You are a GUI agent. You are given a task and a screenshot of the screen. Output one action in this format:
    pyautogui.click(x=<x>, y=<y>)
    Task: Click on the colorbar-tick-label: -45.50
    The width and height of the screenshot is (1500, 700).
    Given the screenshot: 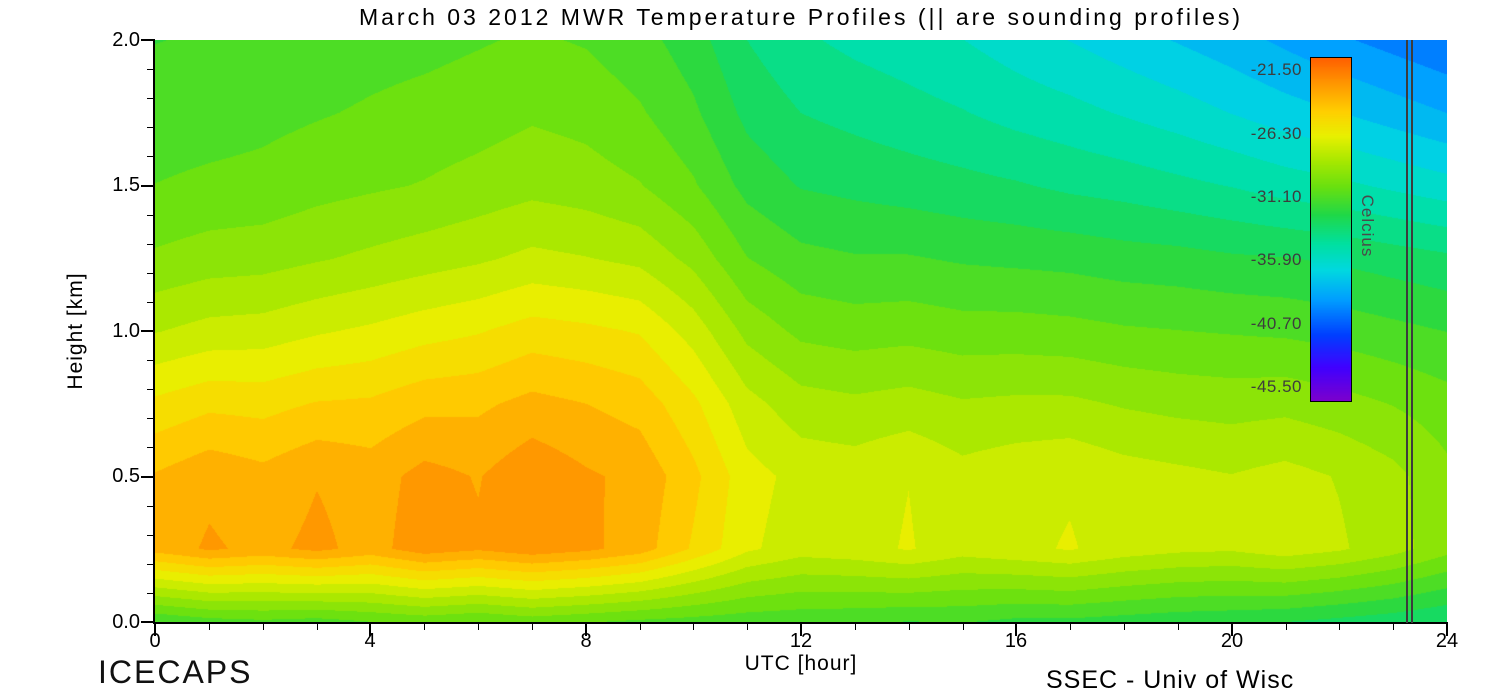 What is the action you would take?
    pyautogui.click(x=1276, y=386)
    